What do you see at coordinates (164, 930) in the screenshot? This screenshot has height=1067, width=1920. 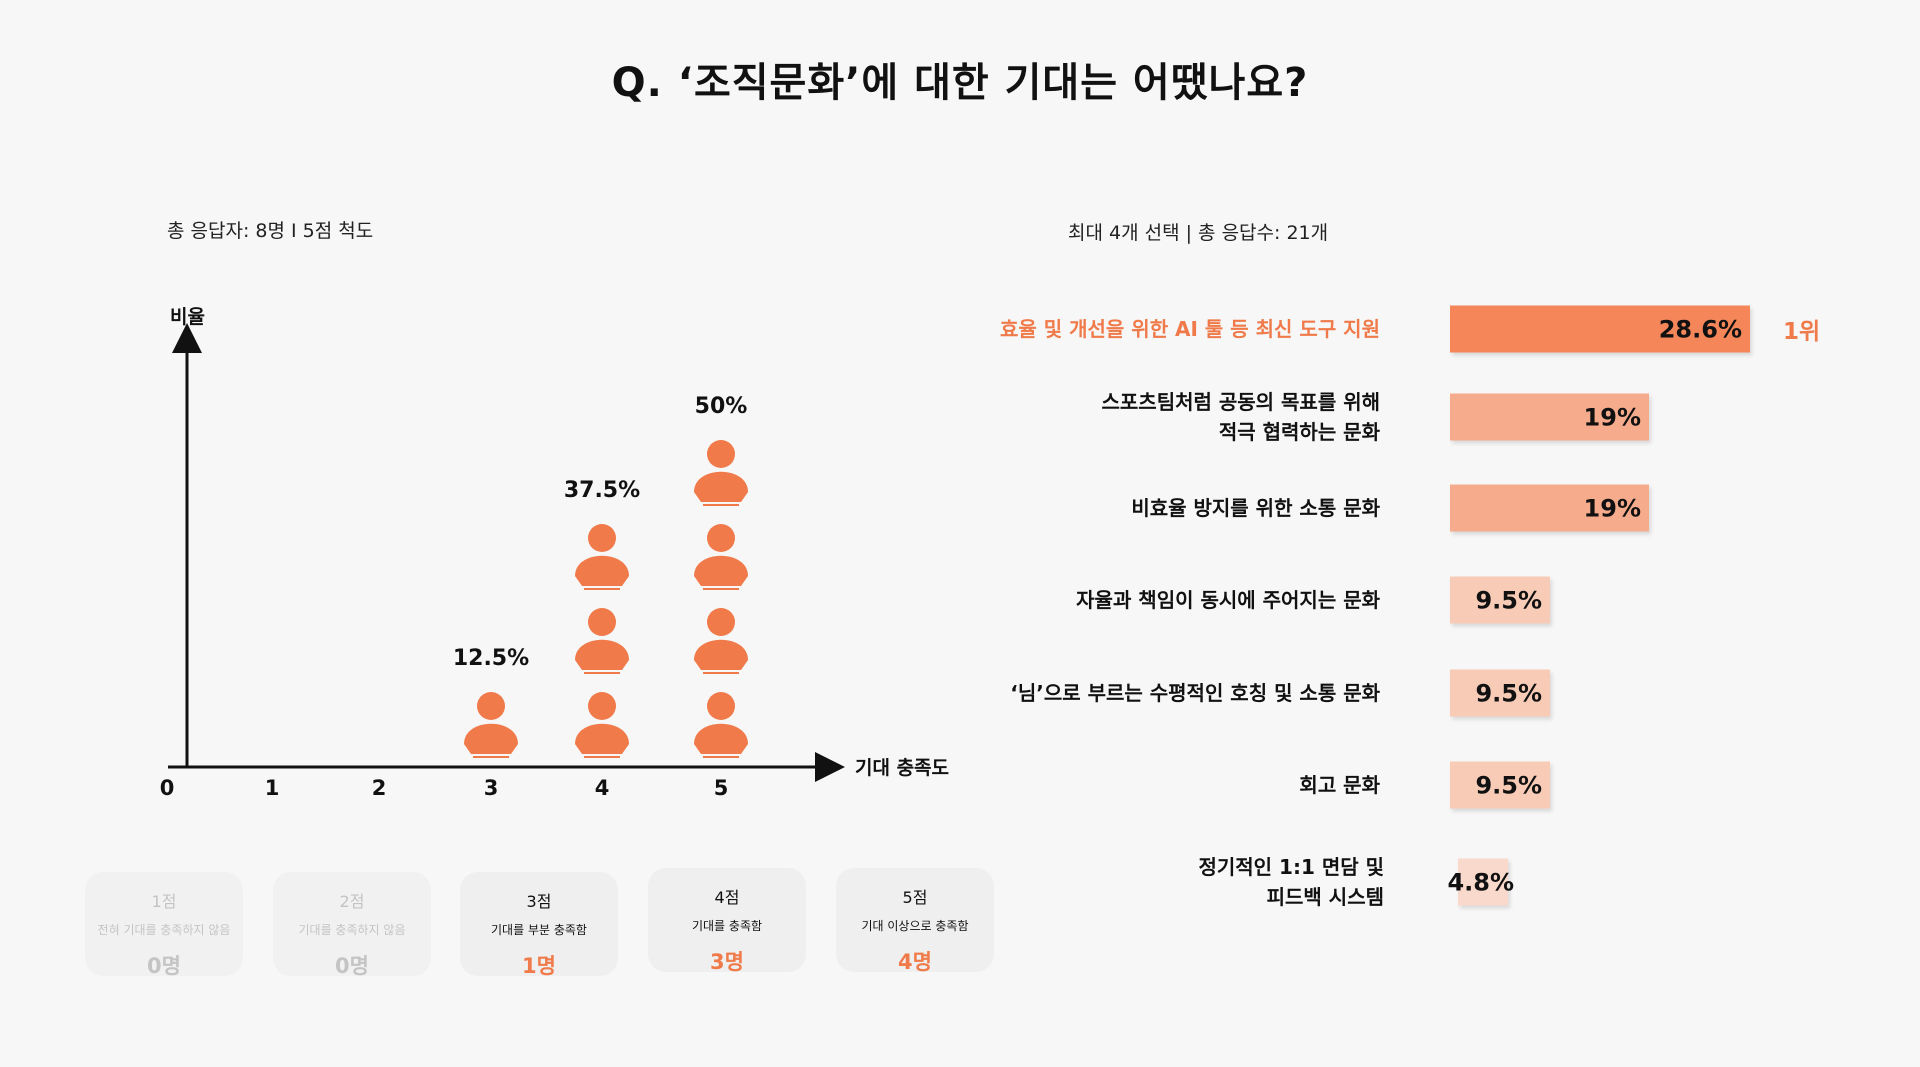 I see `legend-description: 전혀 기대를 충족하지 않음` at bounding box center [164, 930].